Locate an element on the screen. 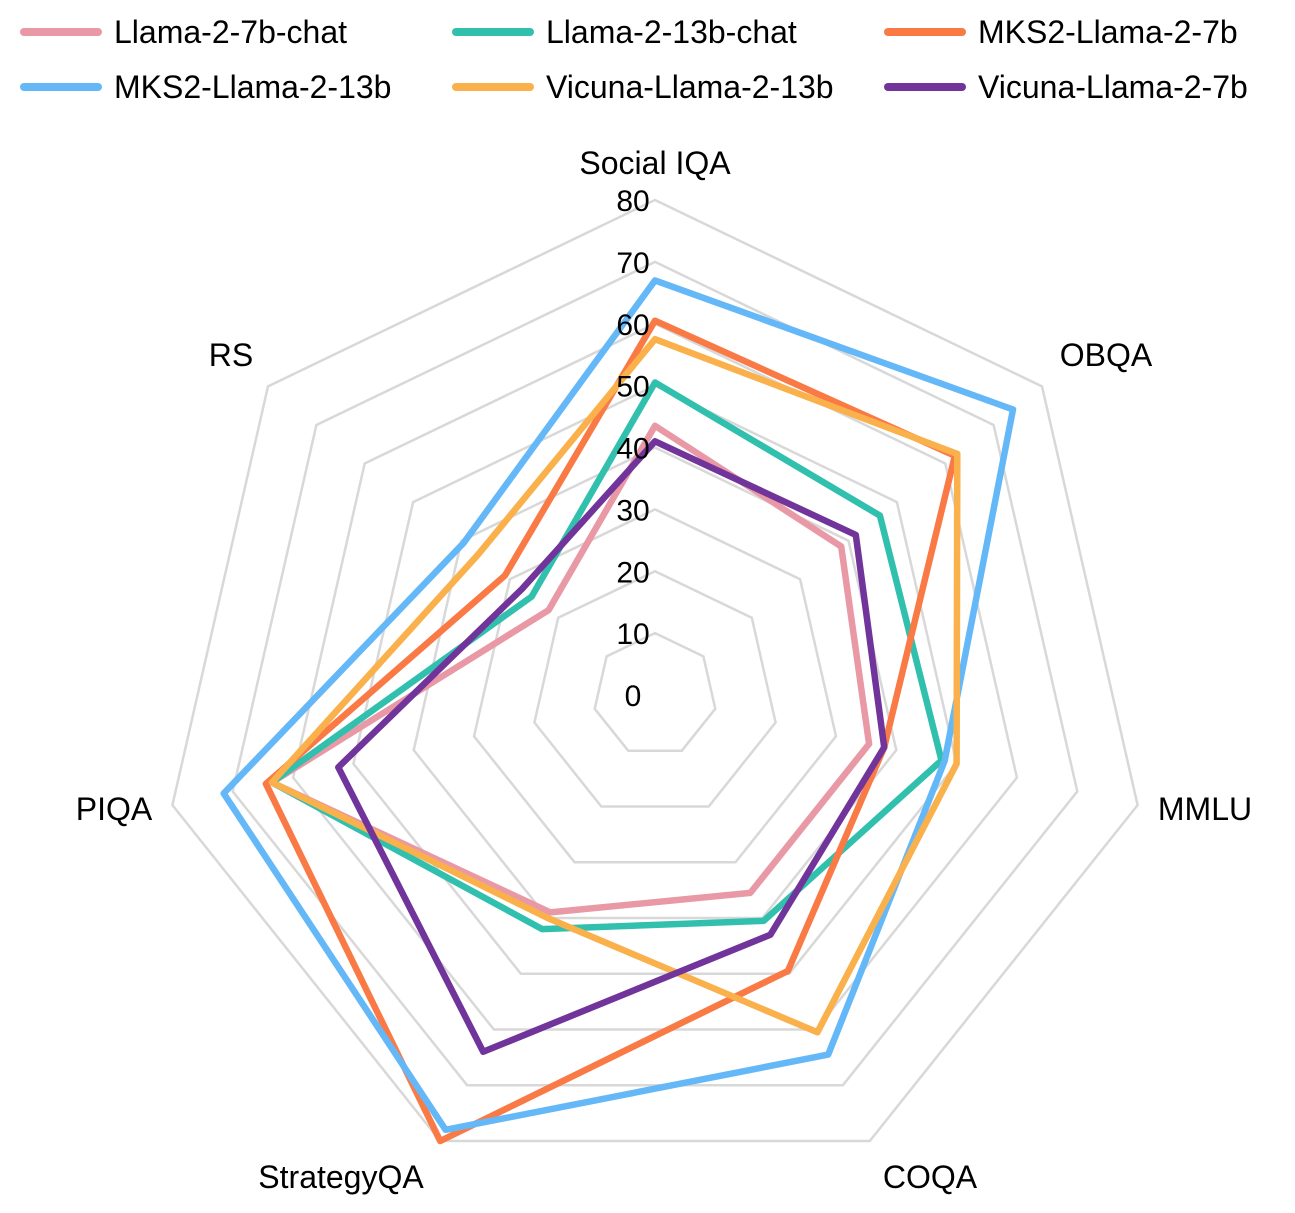 The image size is (1295, 1213). tick-label-40: 40 is located at coordinates (632, 449).